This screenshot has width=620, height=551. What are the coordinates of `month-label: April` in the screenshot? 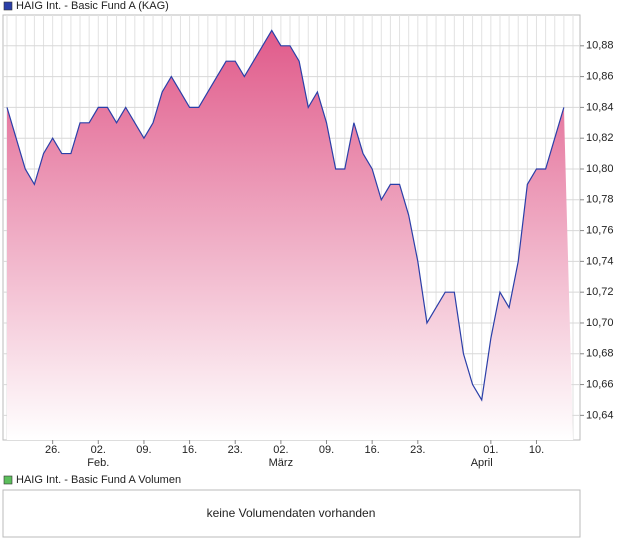 It's located at (482, 463).